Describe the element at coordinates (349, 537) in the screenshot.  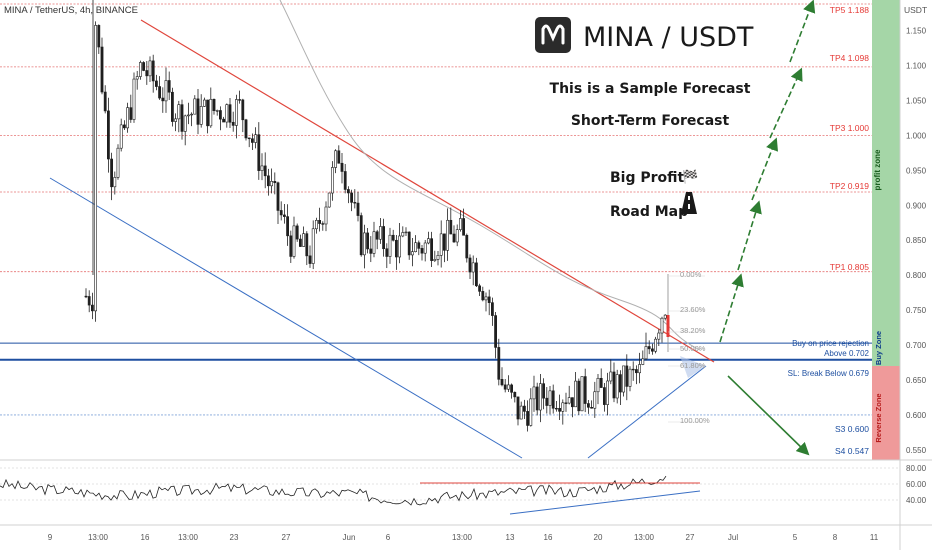
I see `time-tick-label: Jun` at that location.